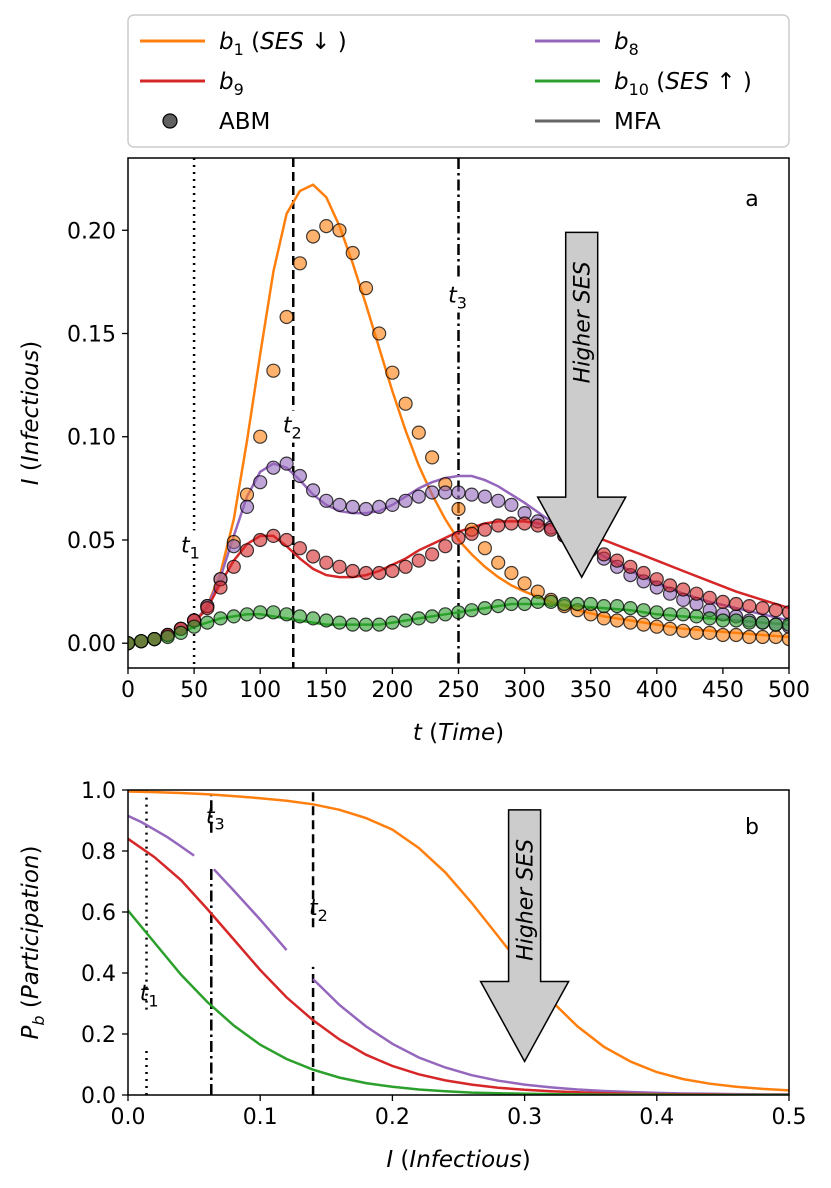  I want to click on ytick-label-a: 0.00, so click(91, 644).